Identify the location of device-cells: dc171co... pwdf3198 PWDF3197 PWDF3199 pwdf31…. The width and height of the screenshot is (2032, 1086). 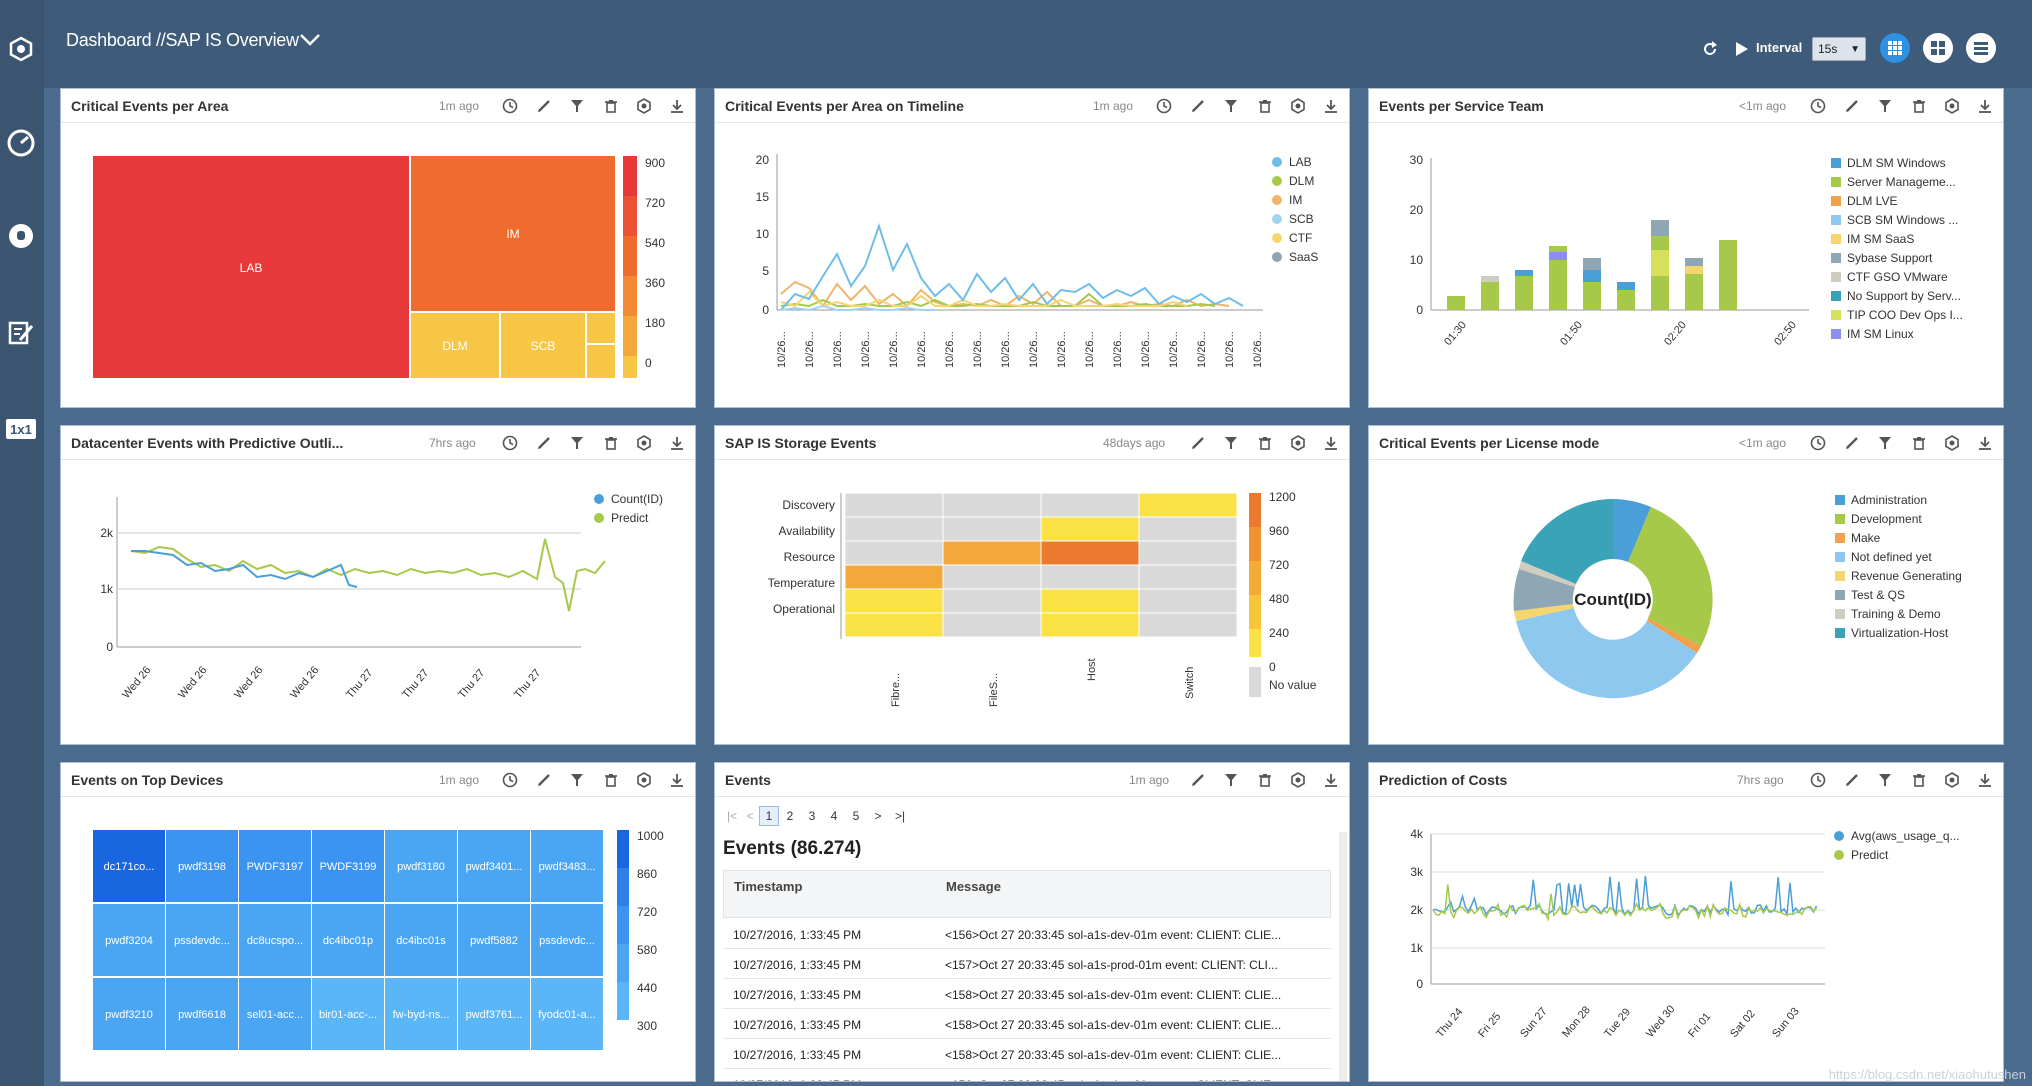
(348, 940).